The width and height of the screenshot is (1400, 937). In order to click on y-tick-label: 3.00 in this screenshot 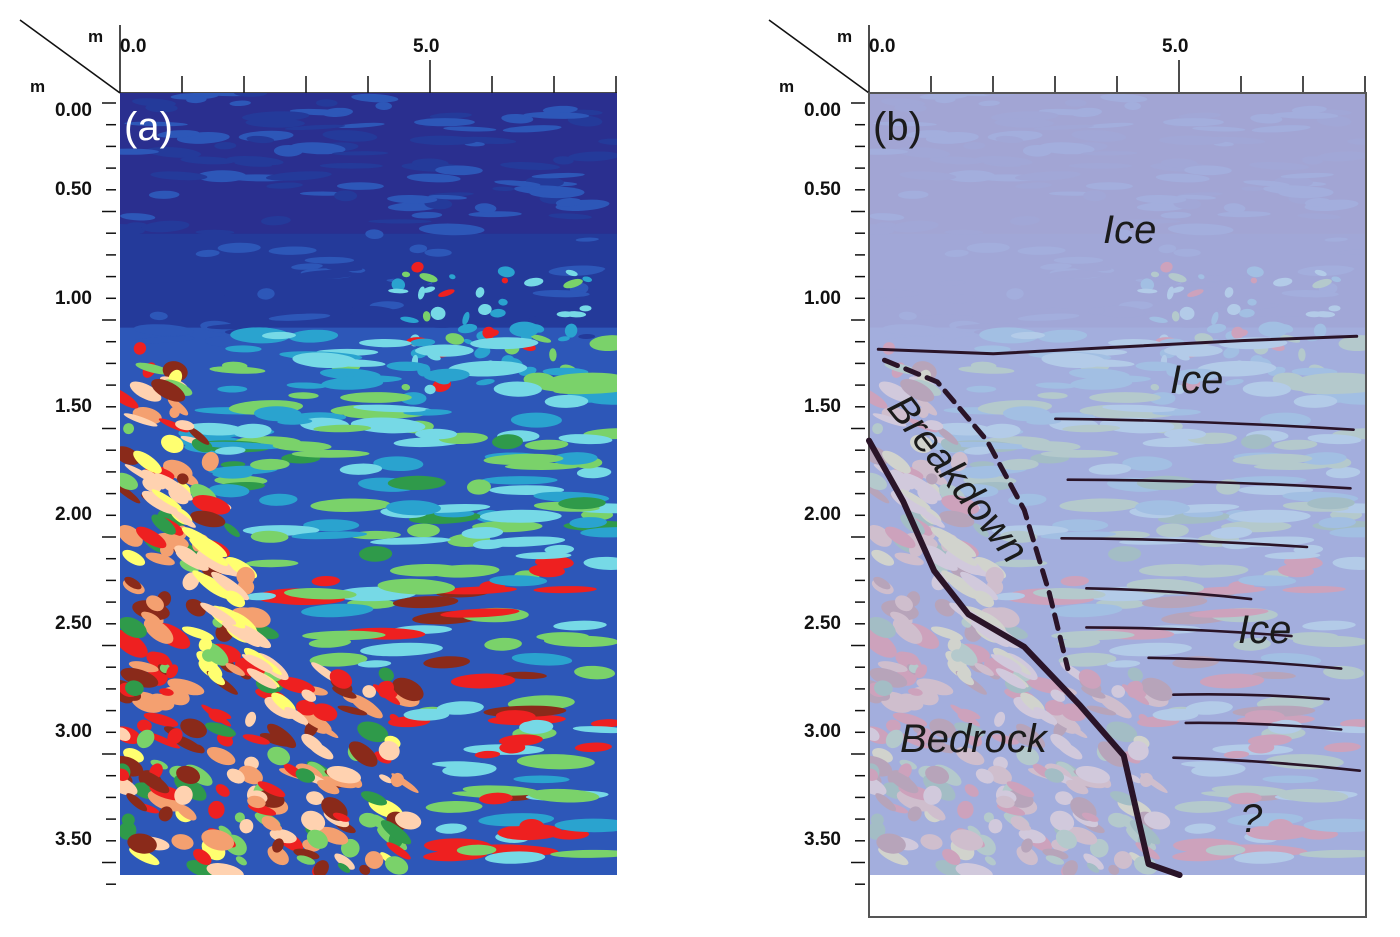, I will do `click(822, 731)`.